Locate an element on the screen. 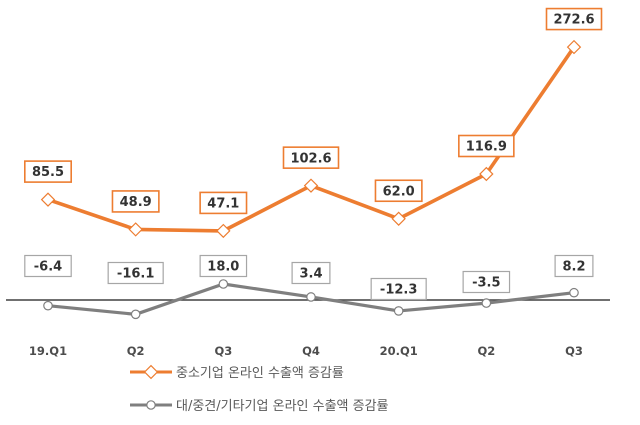 The height and width of the screenshot is (425, 640). svg-text: 116.9 is located at coordinates (486, 147).